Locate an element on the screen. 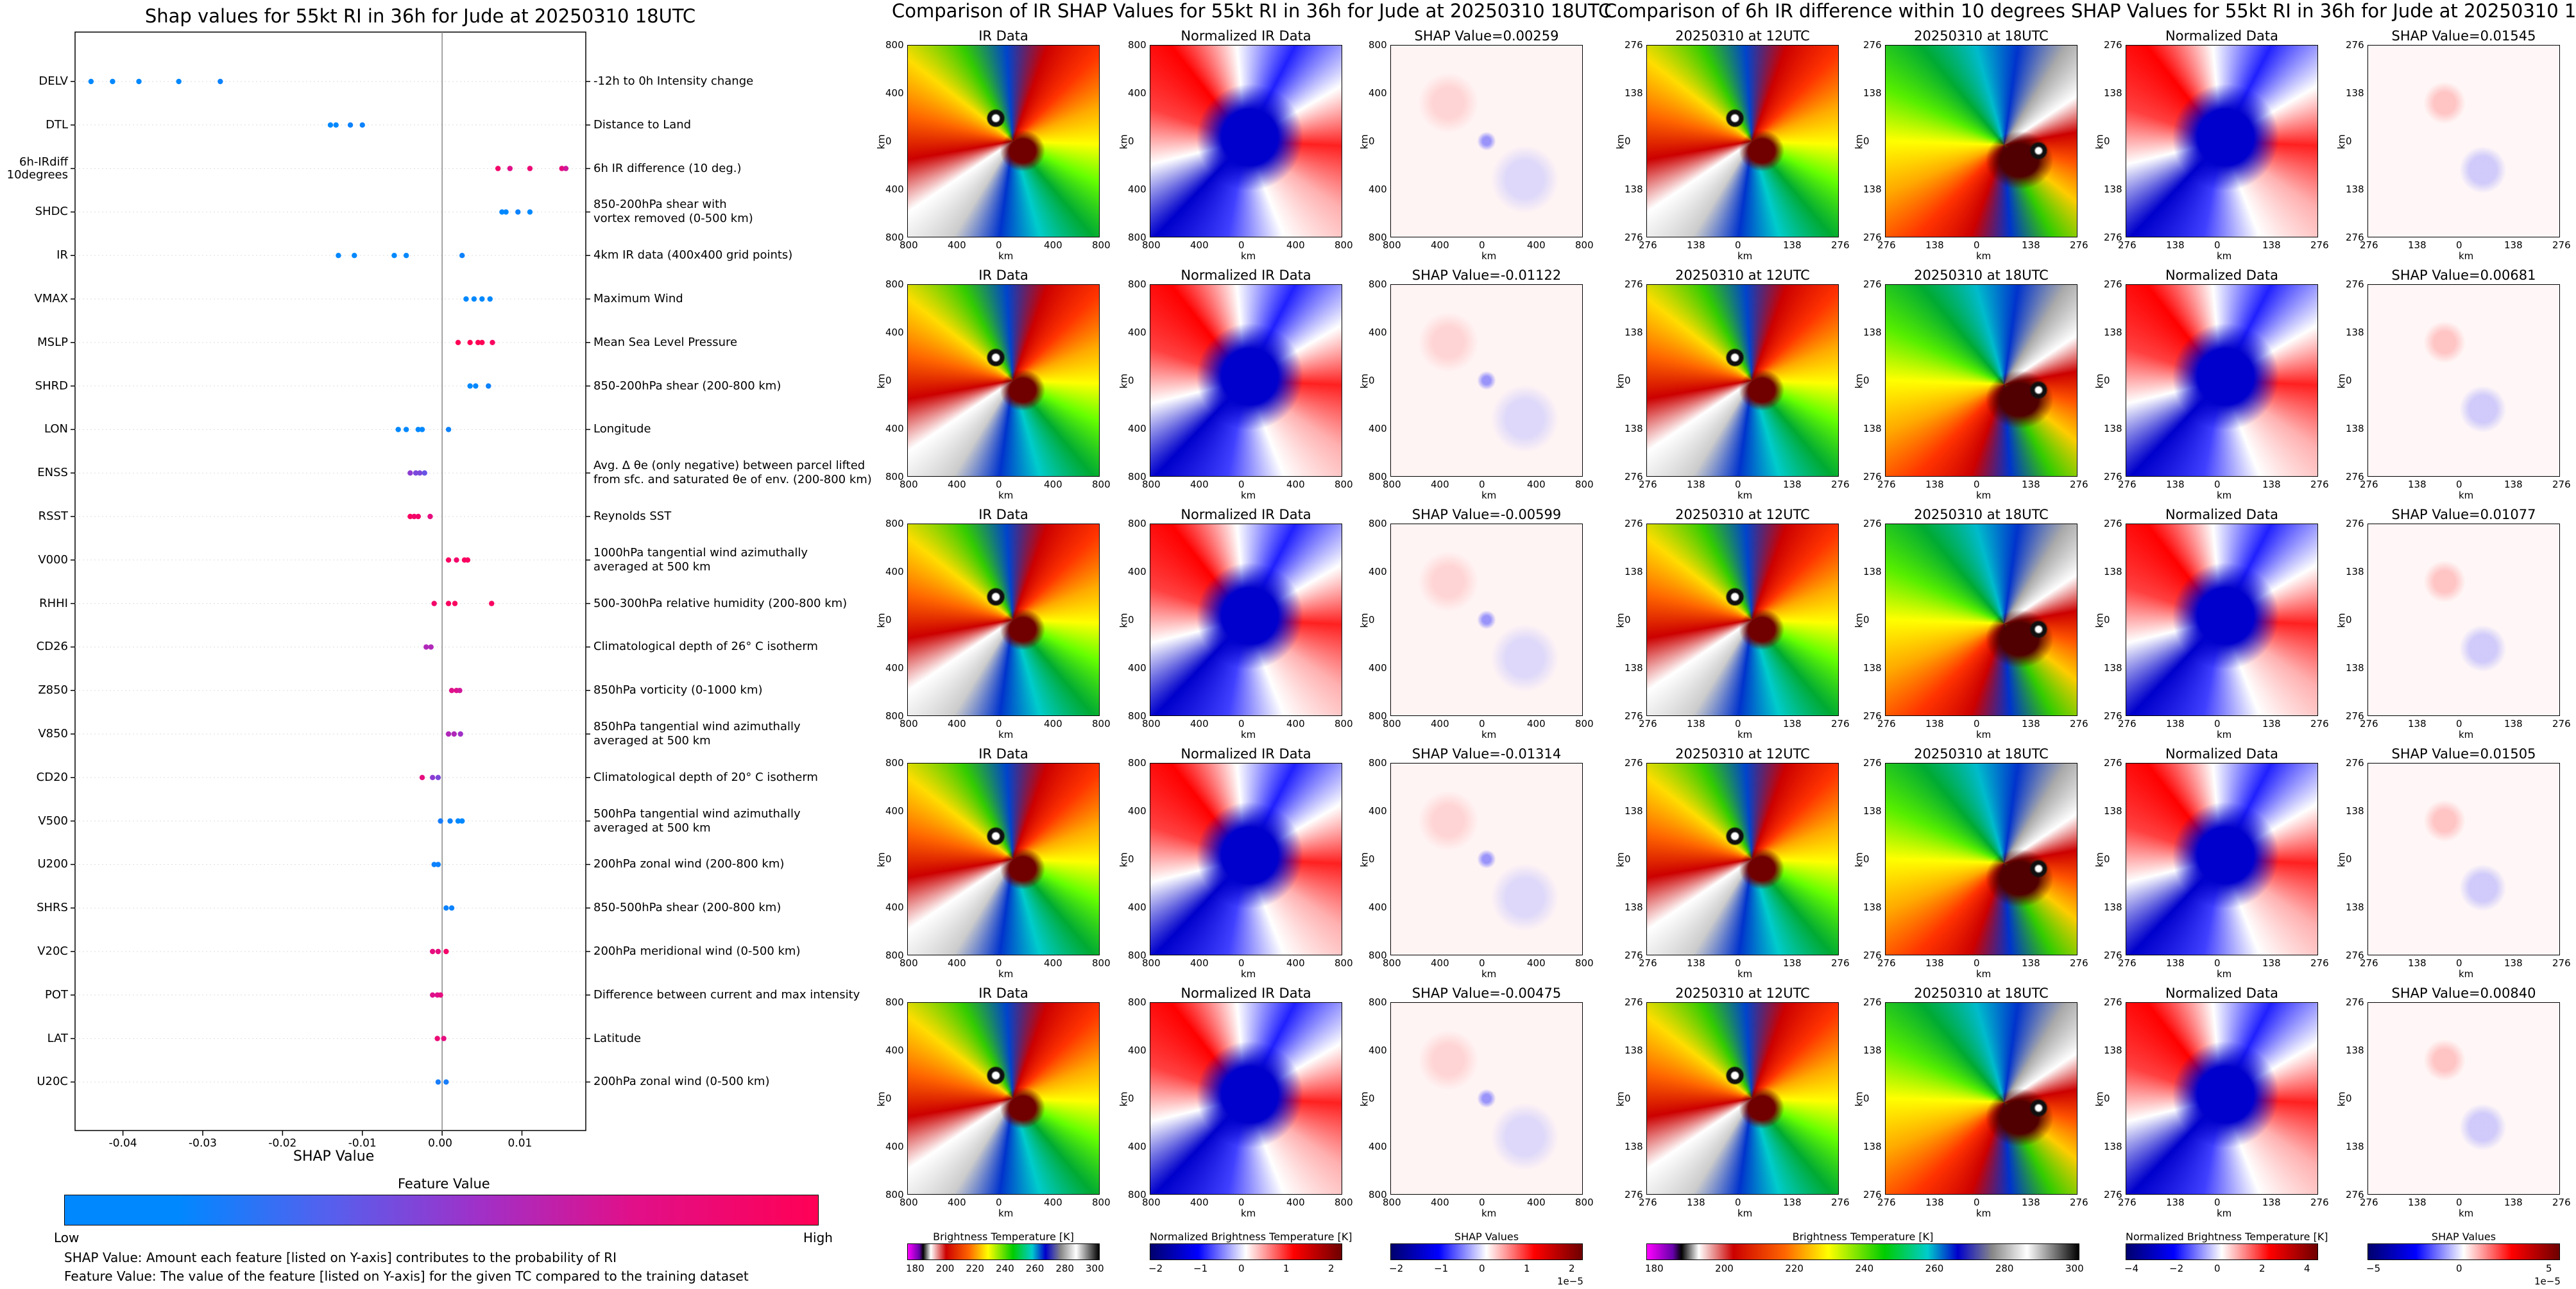  feature-description: 200hPa zonal wind (200-800 km) is located at coordinates (689, 864).